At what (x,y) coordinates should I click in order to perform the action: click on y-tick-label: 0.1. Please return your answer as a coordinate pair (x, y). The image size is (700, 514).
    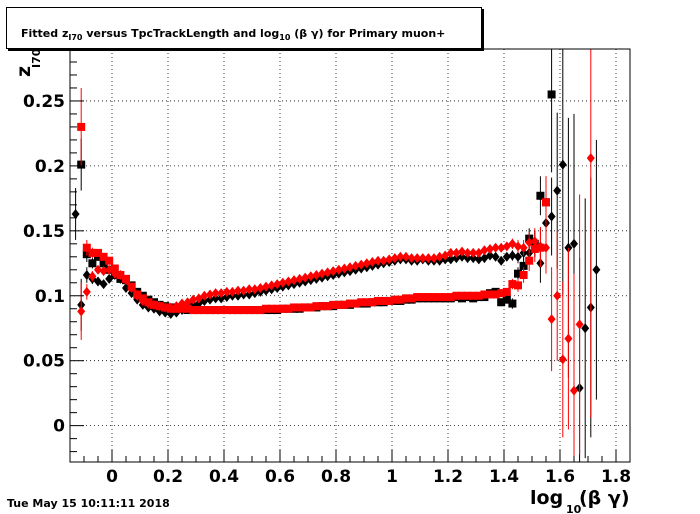
    Looking at the image, I should click on (50, 297).